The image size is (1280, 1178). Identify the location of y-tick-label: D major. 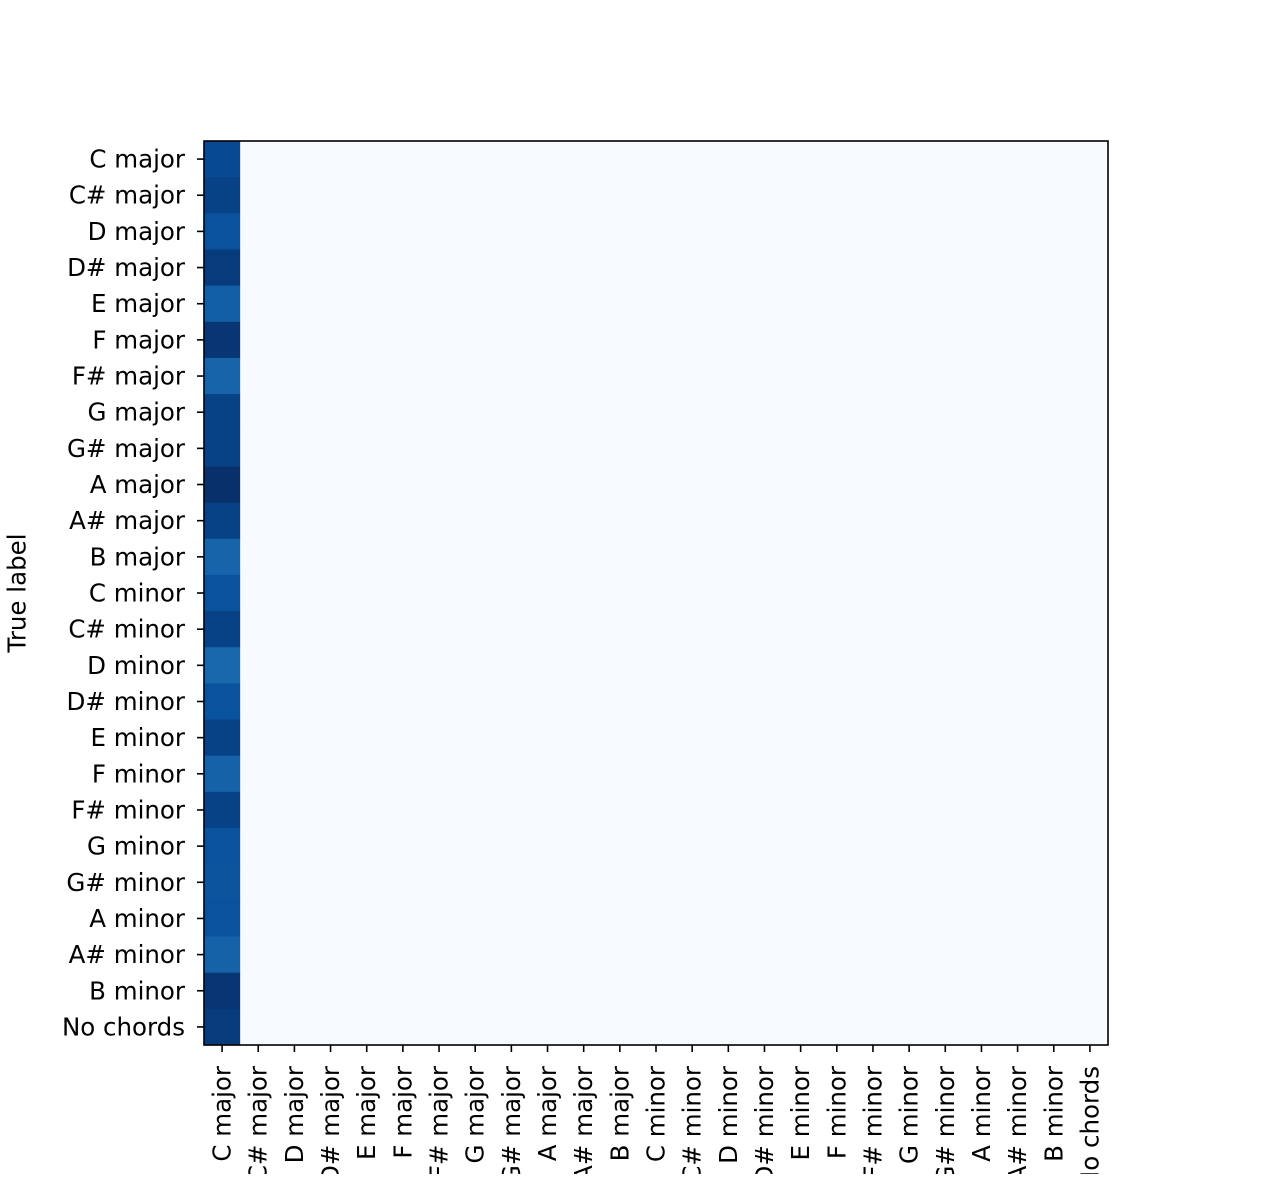
(137, 231).